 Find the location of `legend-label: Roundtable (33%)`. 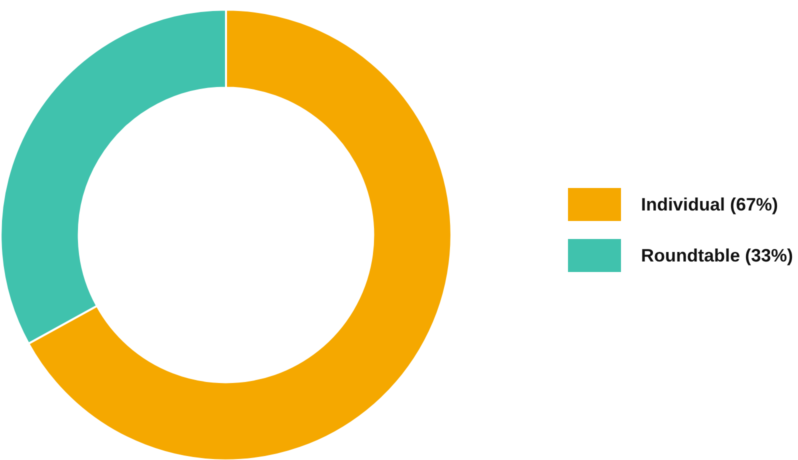

legend-label: Roundtable (33%) is located at coordinates (717, 256).